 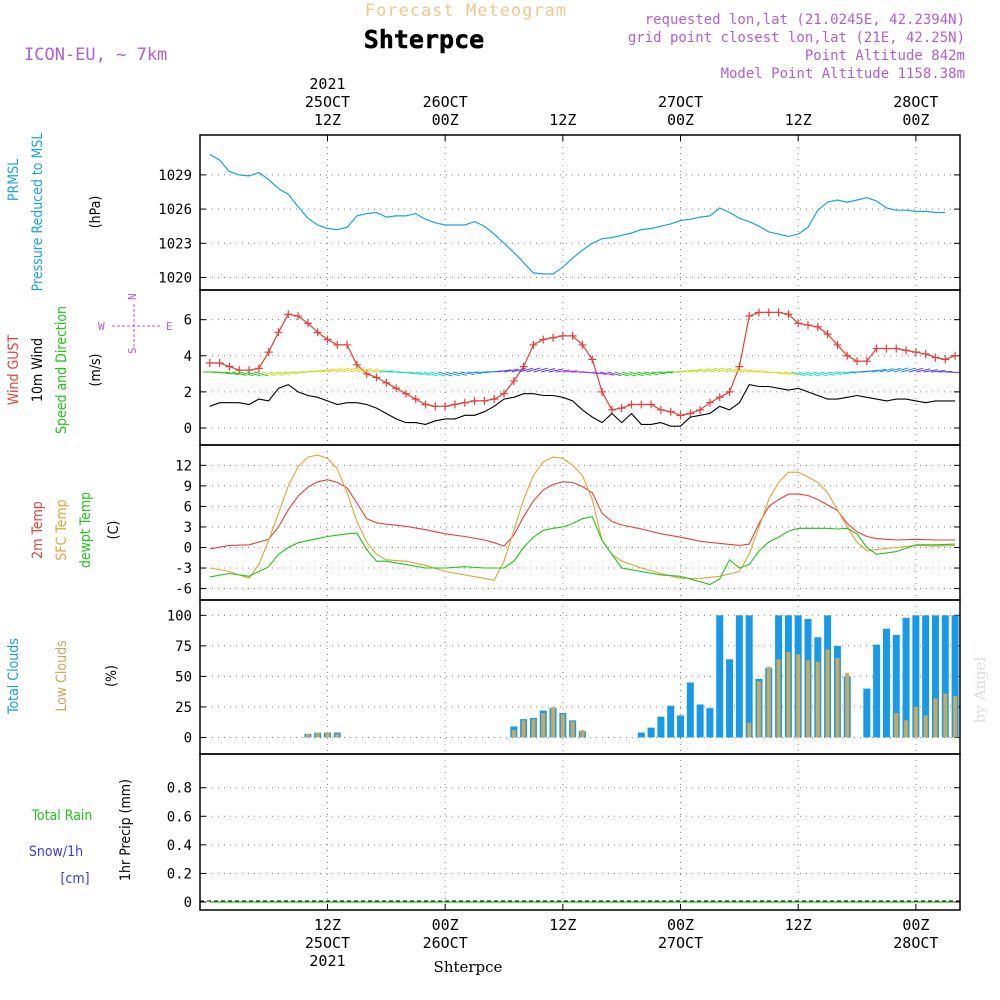 What do you see at coordinates (114, 530) in the screenshot?
I see `panel-label: (C)` at bounding box center [114, 530].